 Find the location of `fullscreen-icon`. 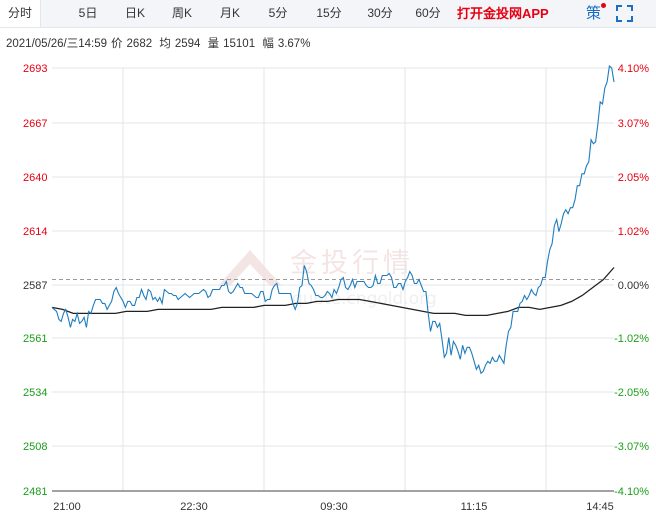

fullscreen-icon is located at coordinates (624, 13).